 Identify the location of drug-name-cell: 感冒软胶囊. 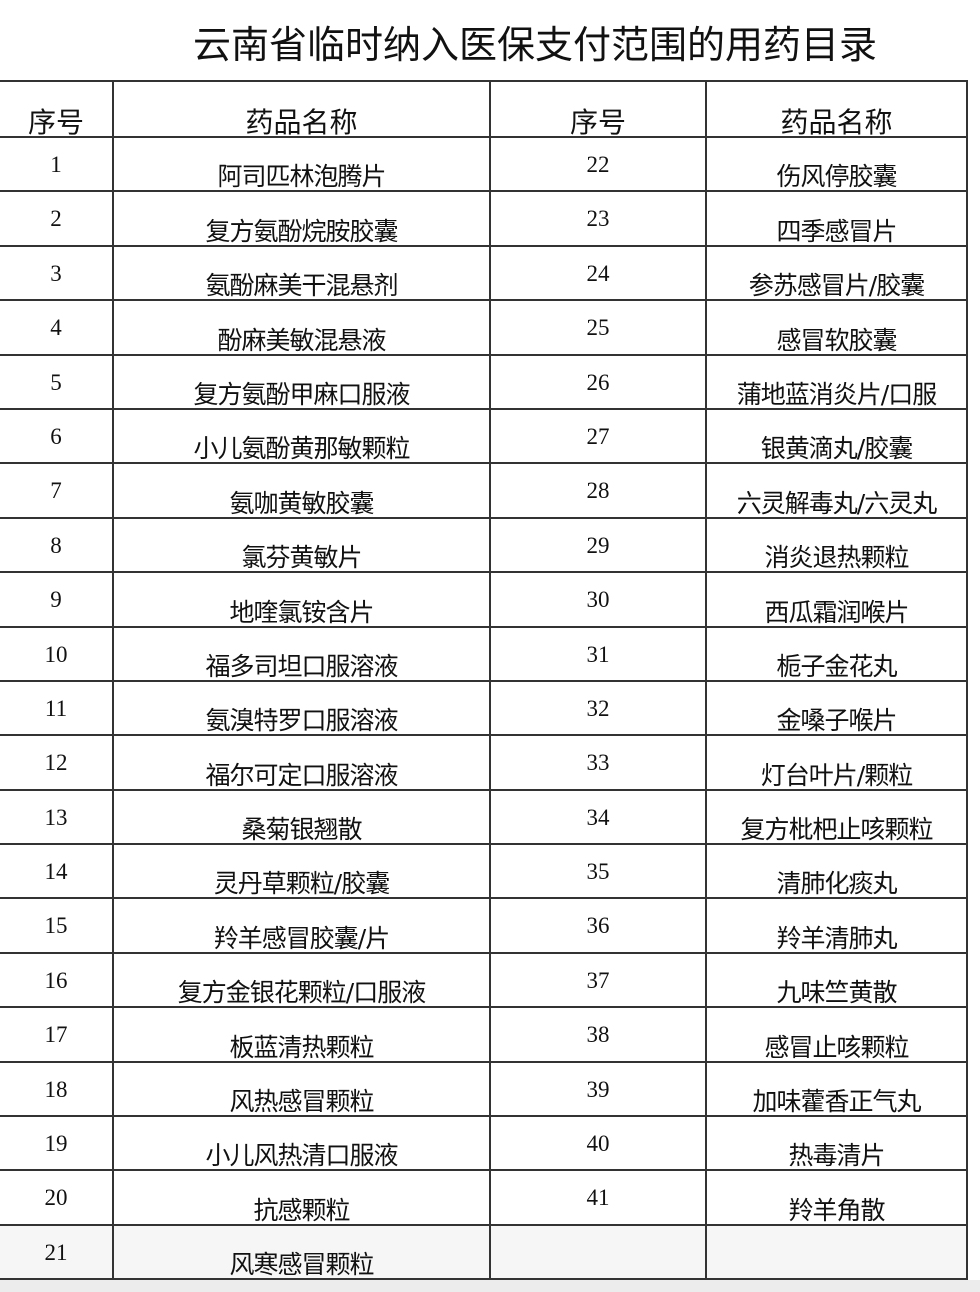
(836, 327).